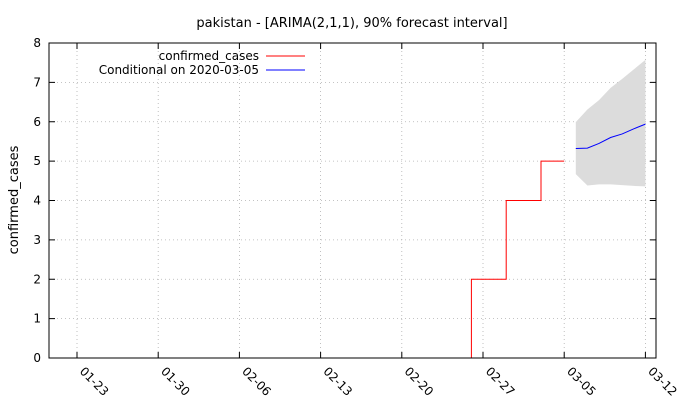 This screenshot has height=400, width=680. What do you see at coordinates (37, 201) in the screenshot?
I see `y-tick-label: 4` at bounding box center [37, 201].